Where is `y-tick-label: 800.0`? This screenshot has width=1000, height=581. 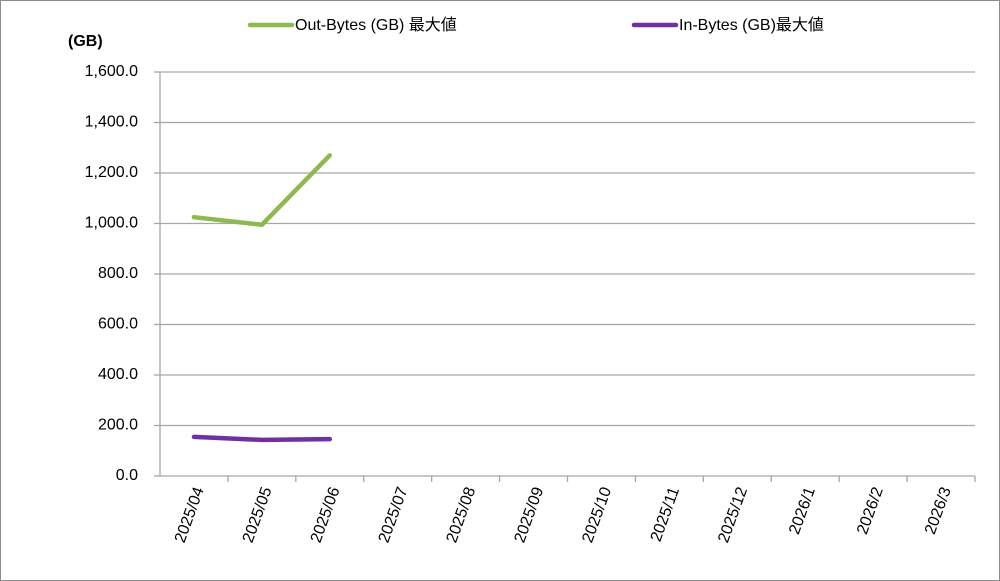
y-tick-label: 800.0 is located at coordinates (118, 273).